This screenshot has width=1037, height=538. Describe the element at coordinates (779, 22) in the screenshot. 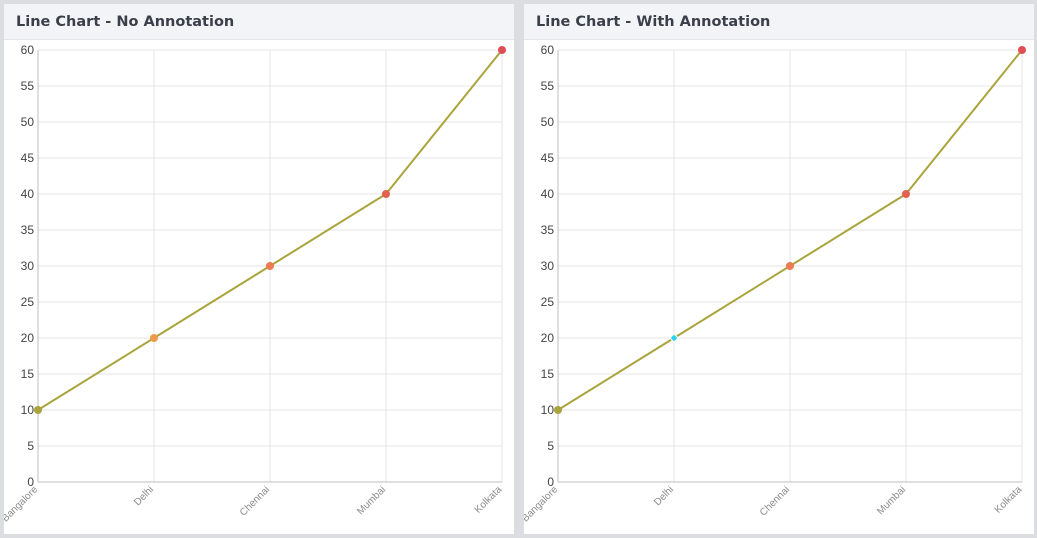

I see `panel-title: Line Chart - With Annotation` at that location.